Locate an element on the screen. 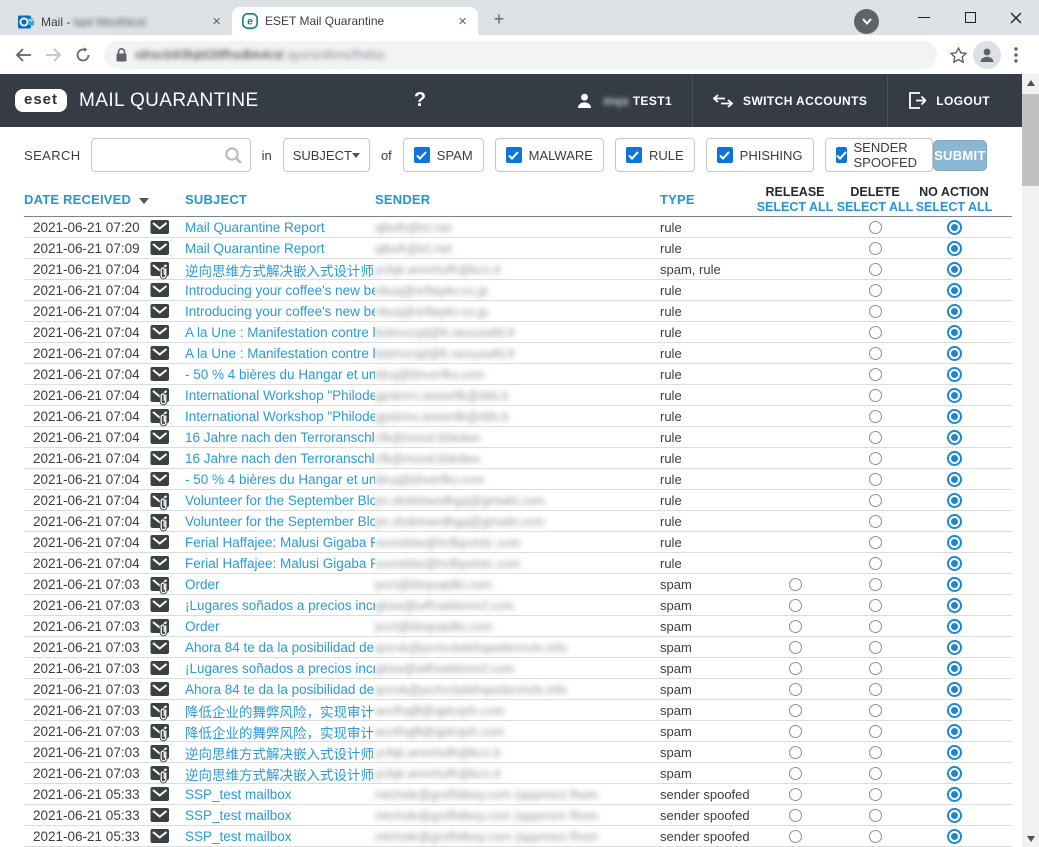 This screenshot has height=847, width=1039. tab-mail: Mail - tqst fdsvthlcsl × is located at coordinates (120, 21).